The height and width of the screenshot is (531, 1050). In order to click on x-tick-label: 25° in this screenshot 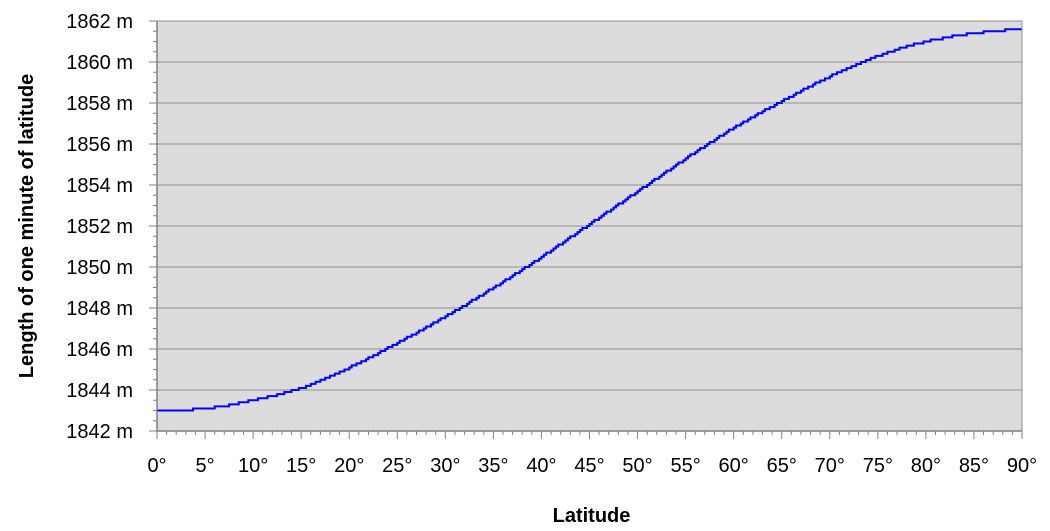, I will do `click(397, 466)`.